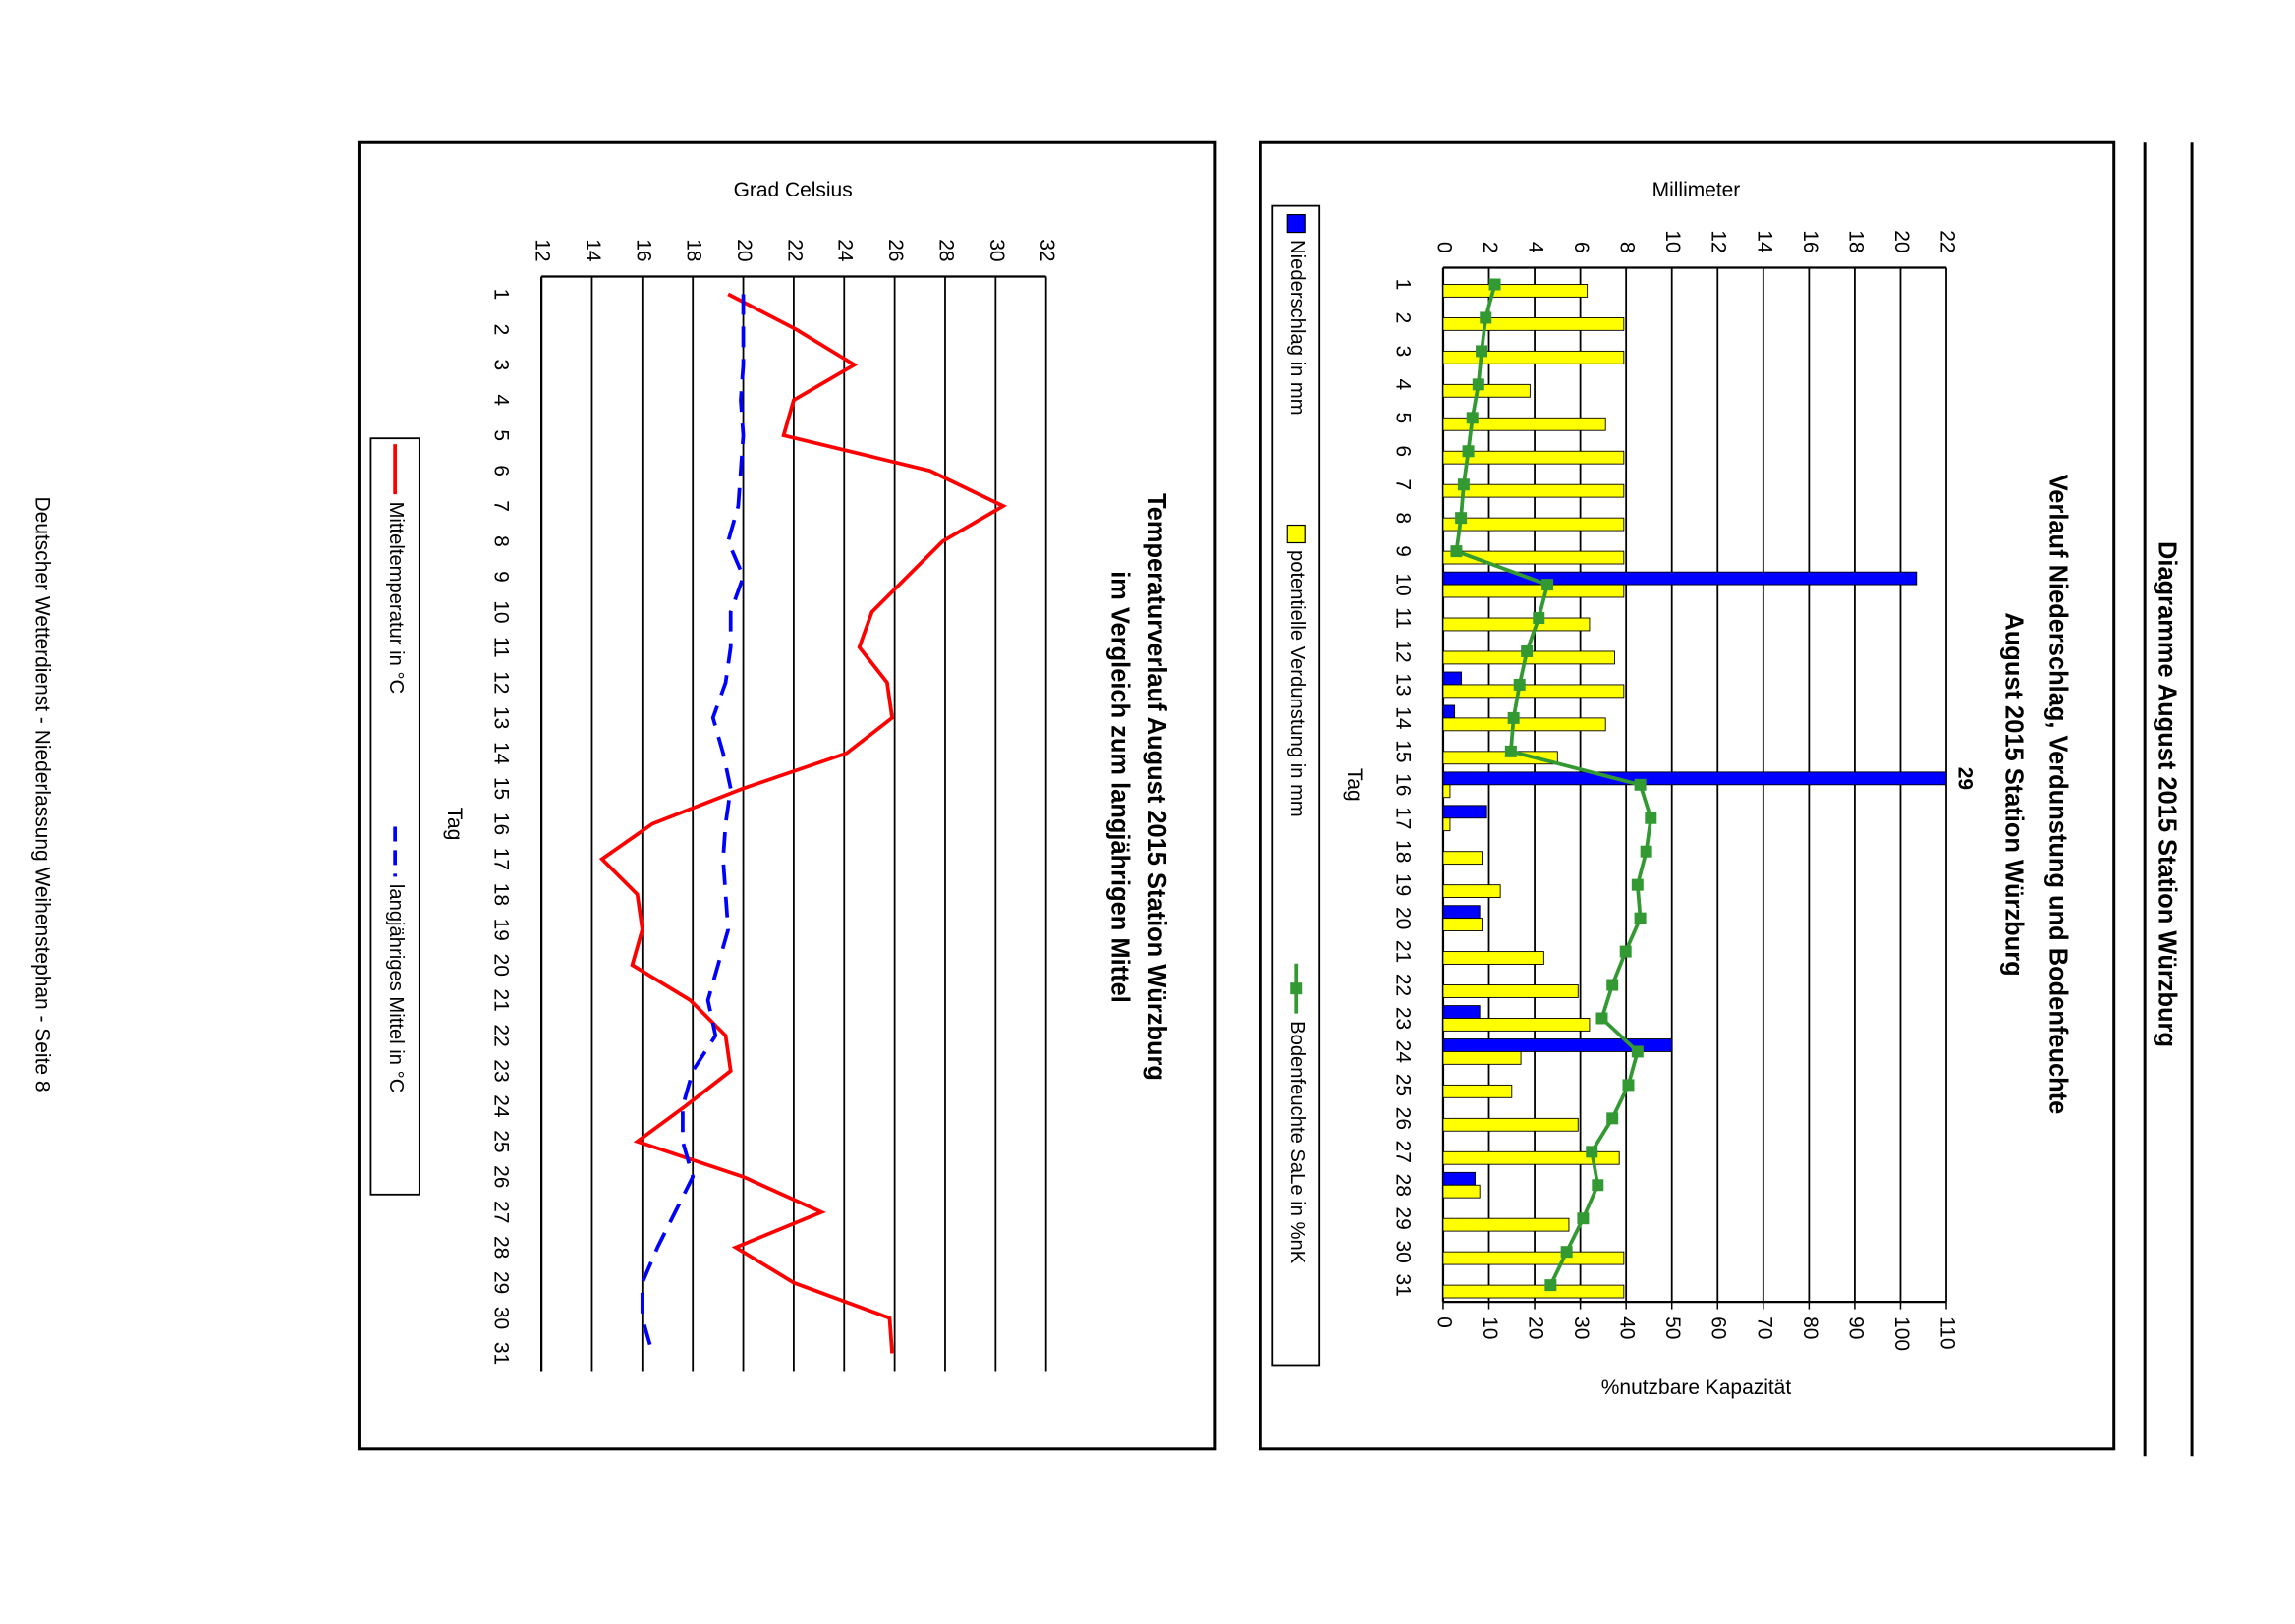 This screenshot has width=2295, height=1624. What do you see at coordinates (1856, 1327) in the screenshot?
I see `y2-tick-label: 90` at bounding box center [1856, 1327].